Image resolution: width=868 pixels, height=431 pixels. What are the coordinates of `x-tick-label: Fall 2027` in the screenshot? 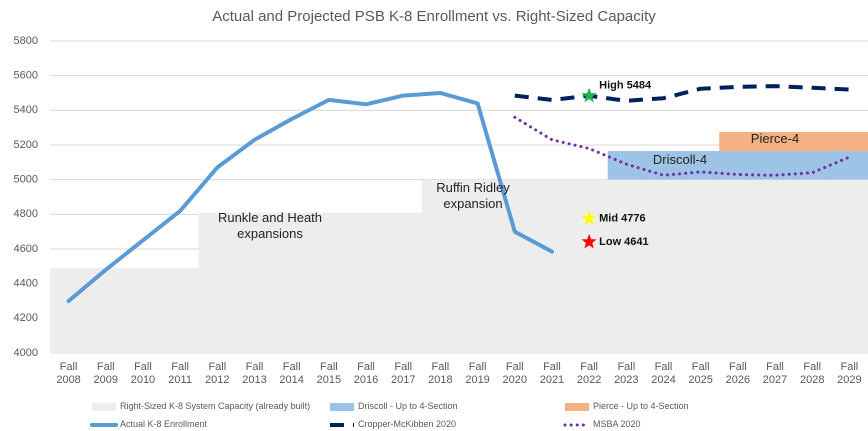 It's located at (775, 373).